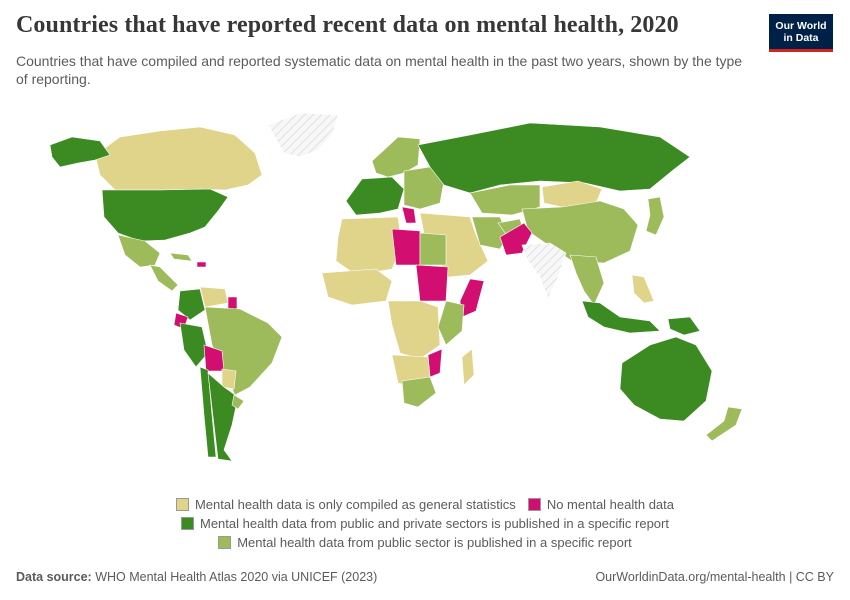  What do you see at coordinates (655, 216) in the screenshot?
I see `region-japan` at bounding box center [655, 216].